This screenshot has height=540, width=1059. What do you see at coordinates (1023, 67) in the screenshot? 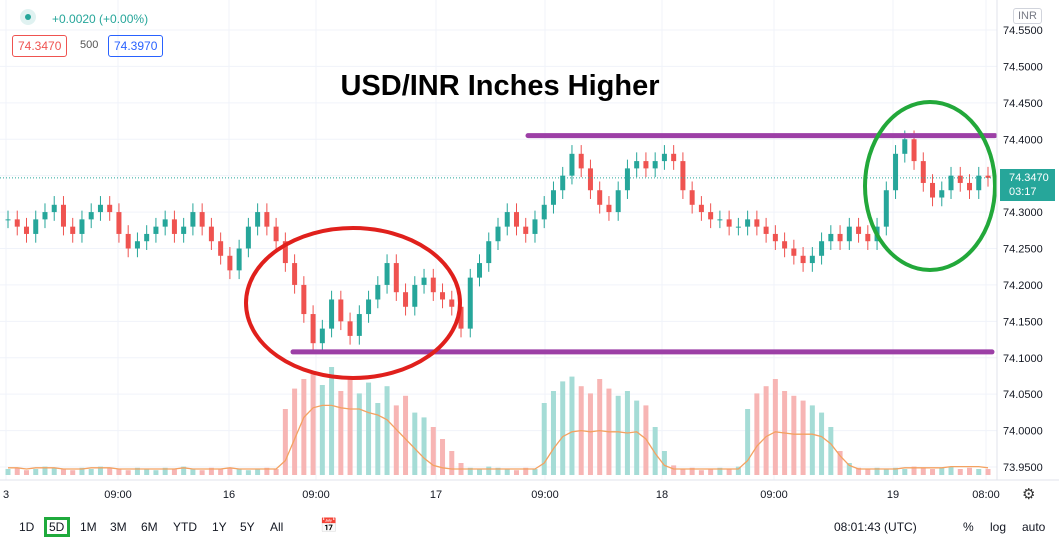
I see `price-tick-label: 74.5000` at bounding box center [1023, 67].